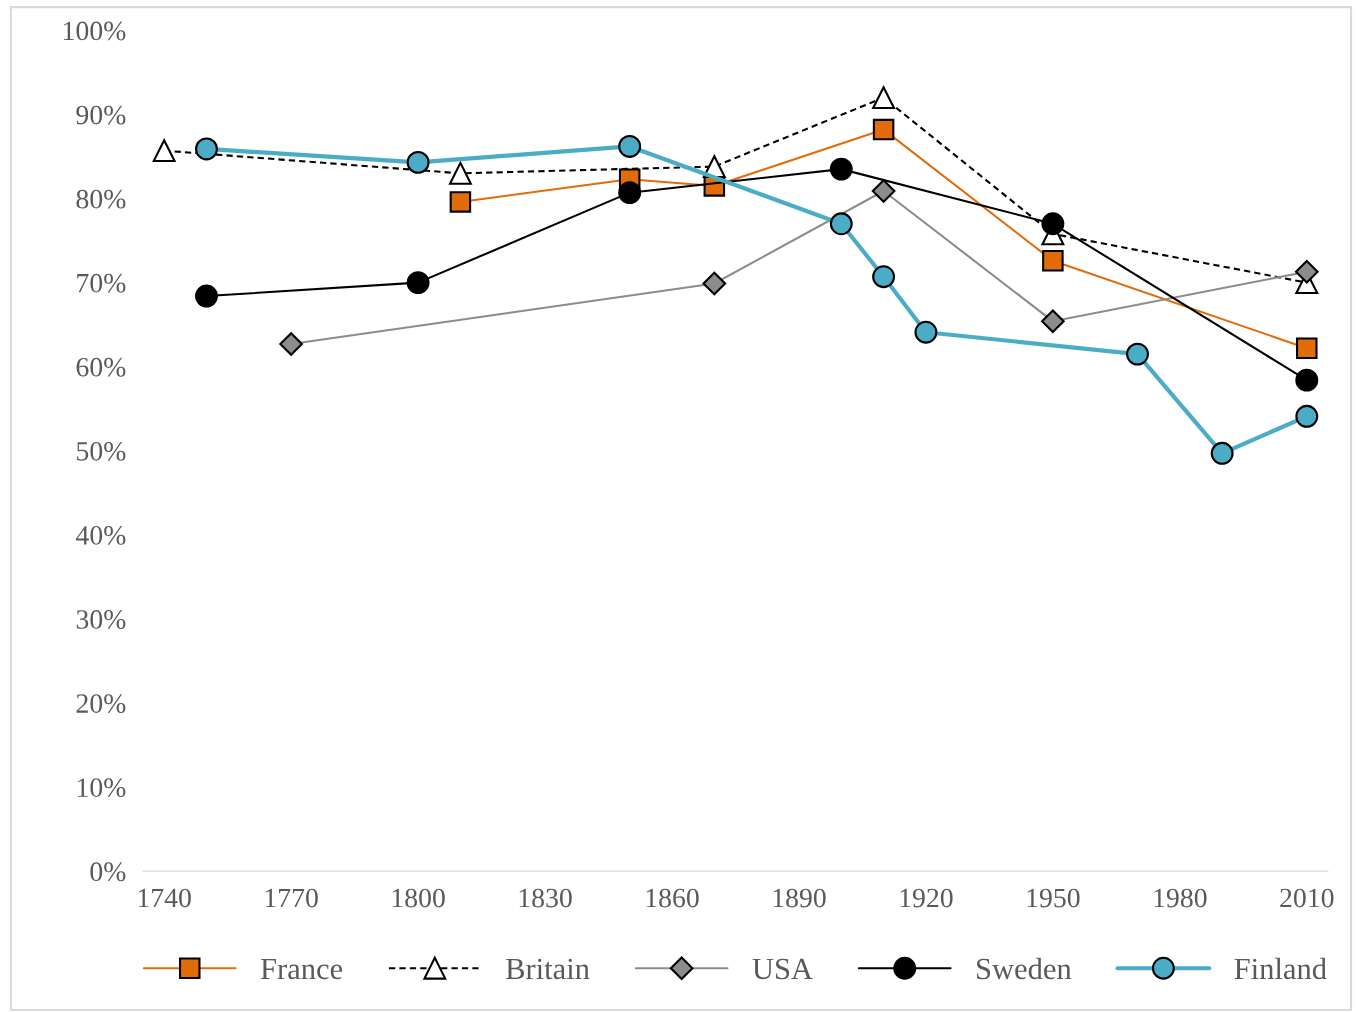 The height and width of the screenshot is (1013, 1362). I want to click on x-tick-label: 1920, so click(926, 898).